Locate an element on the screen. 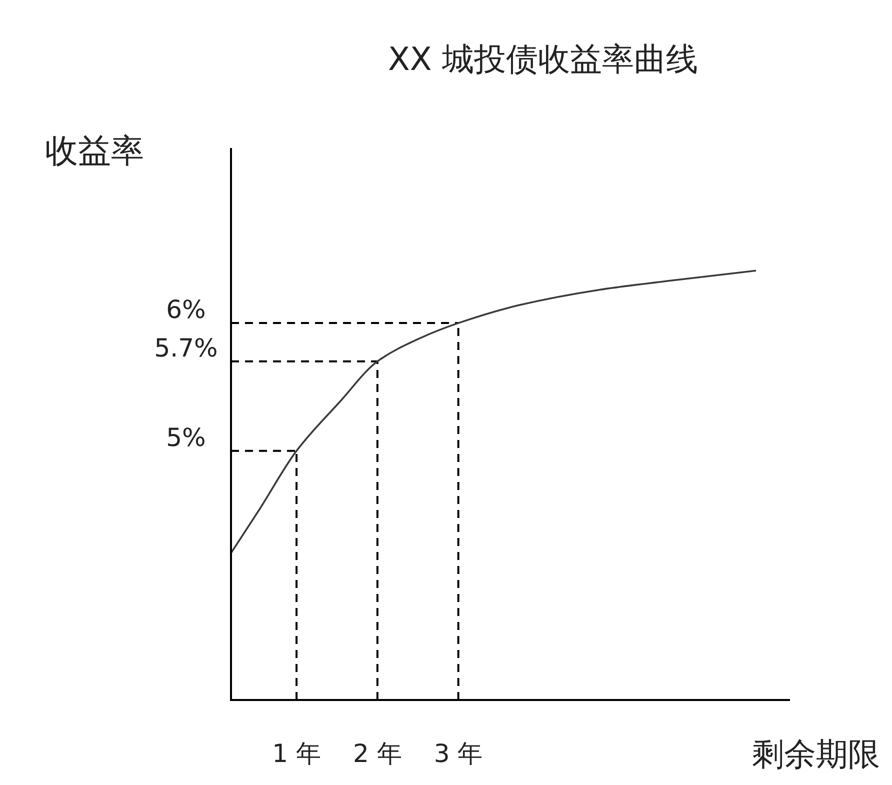 The height and width of the screenshot is (785, 892). title: XX 城投债收益率曲线 is located at coordinates (543, 59).